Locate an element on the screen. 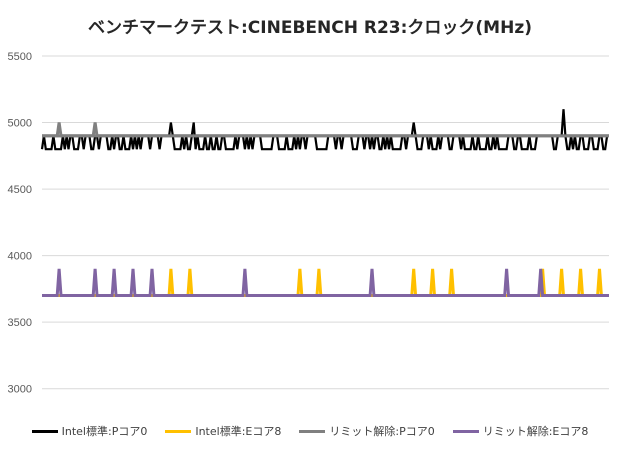  legend-item: リミット解除:Eコア8 is located at coordinates (520, 431).